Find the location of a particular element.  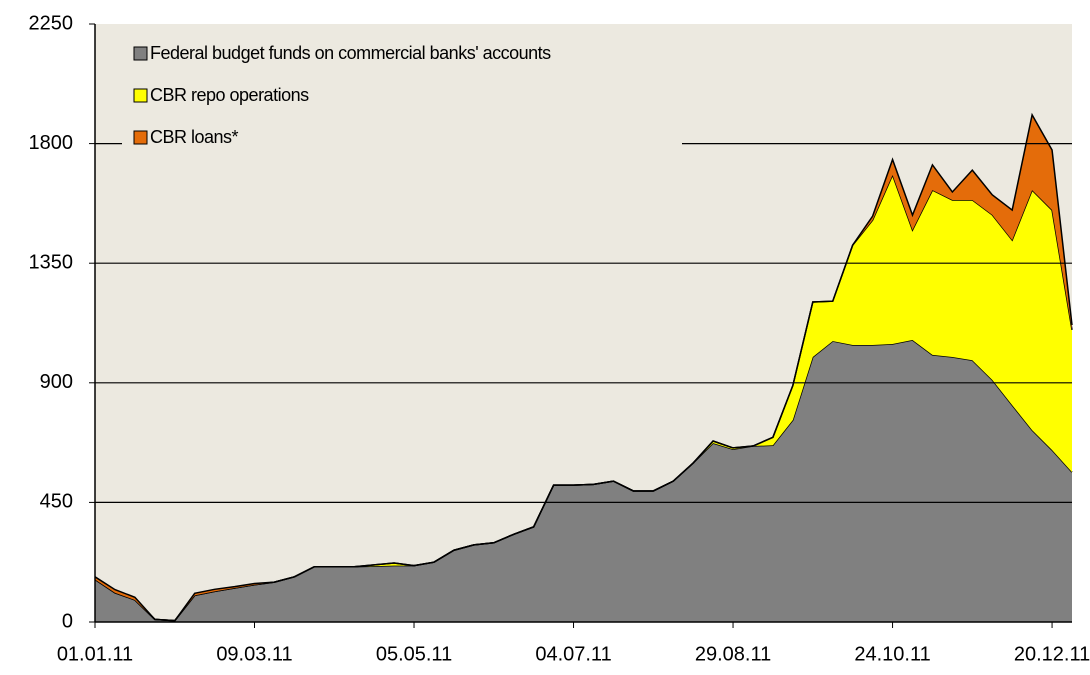

legend-label: CBR loans* is located at coordinates (194, 137).